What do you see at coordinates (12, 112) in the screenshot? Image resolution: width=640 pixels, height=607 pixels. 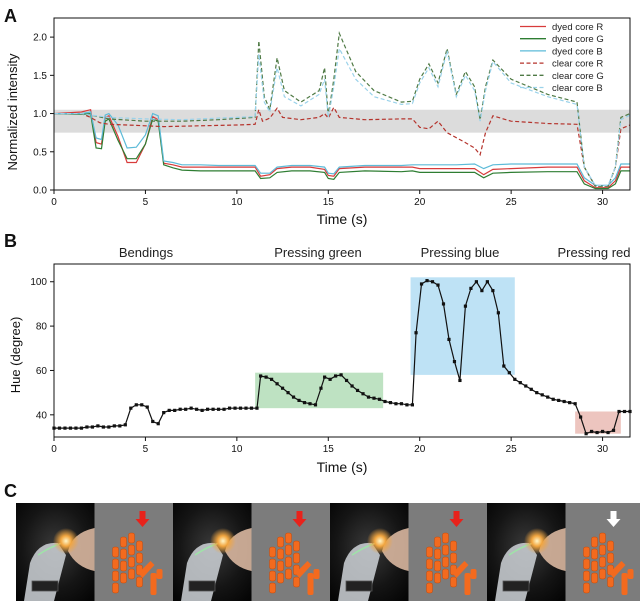 I see `panel-a-ylabel: Normalized intensity` at bounding box center [12, 112].